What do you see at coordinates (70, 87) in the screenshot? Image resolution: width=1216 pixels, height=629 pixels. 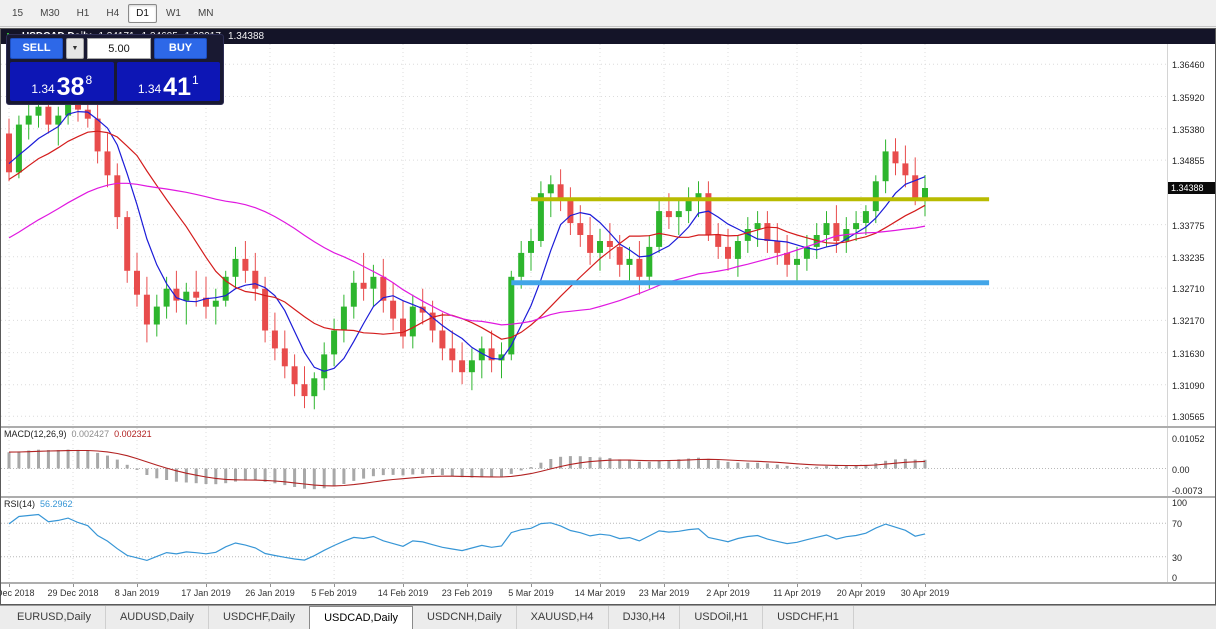 I see `sell-price-big-digits: 38` at bounding box center [70, 87].